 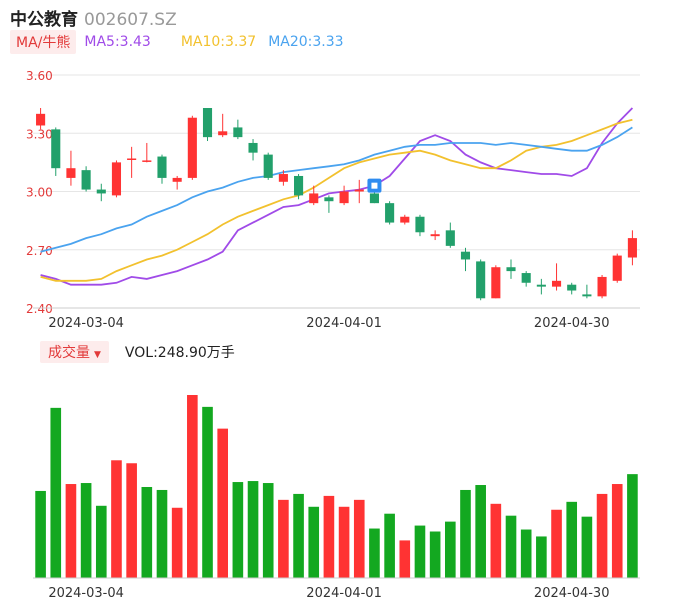 I want to click on stock-name: 中公教育, so click(x=44, y=20).